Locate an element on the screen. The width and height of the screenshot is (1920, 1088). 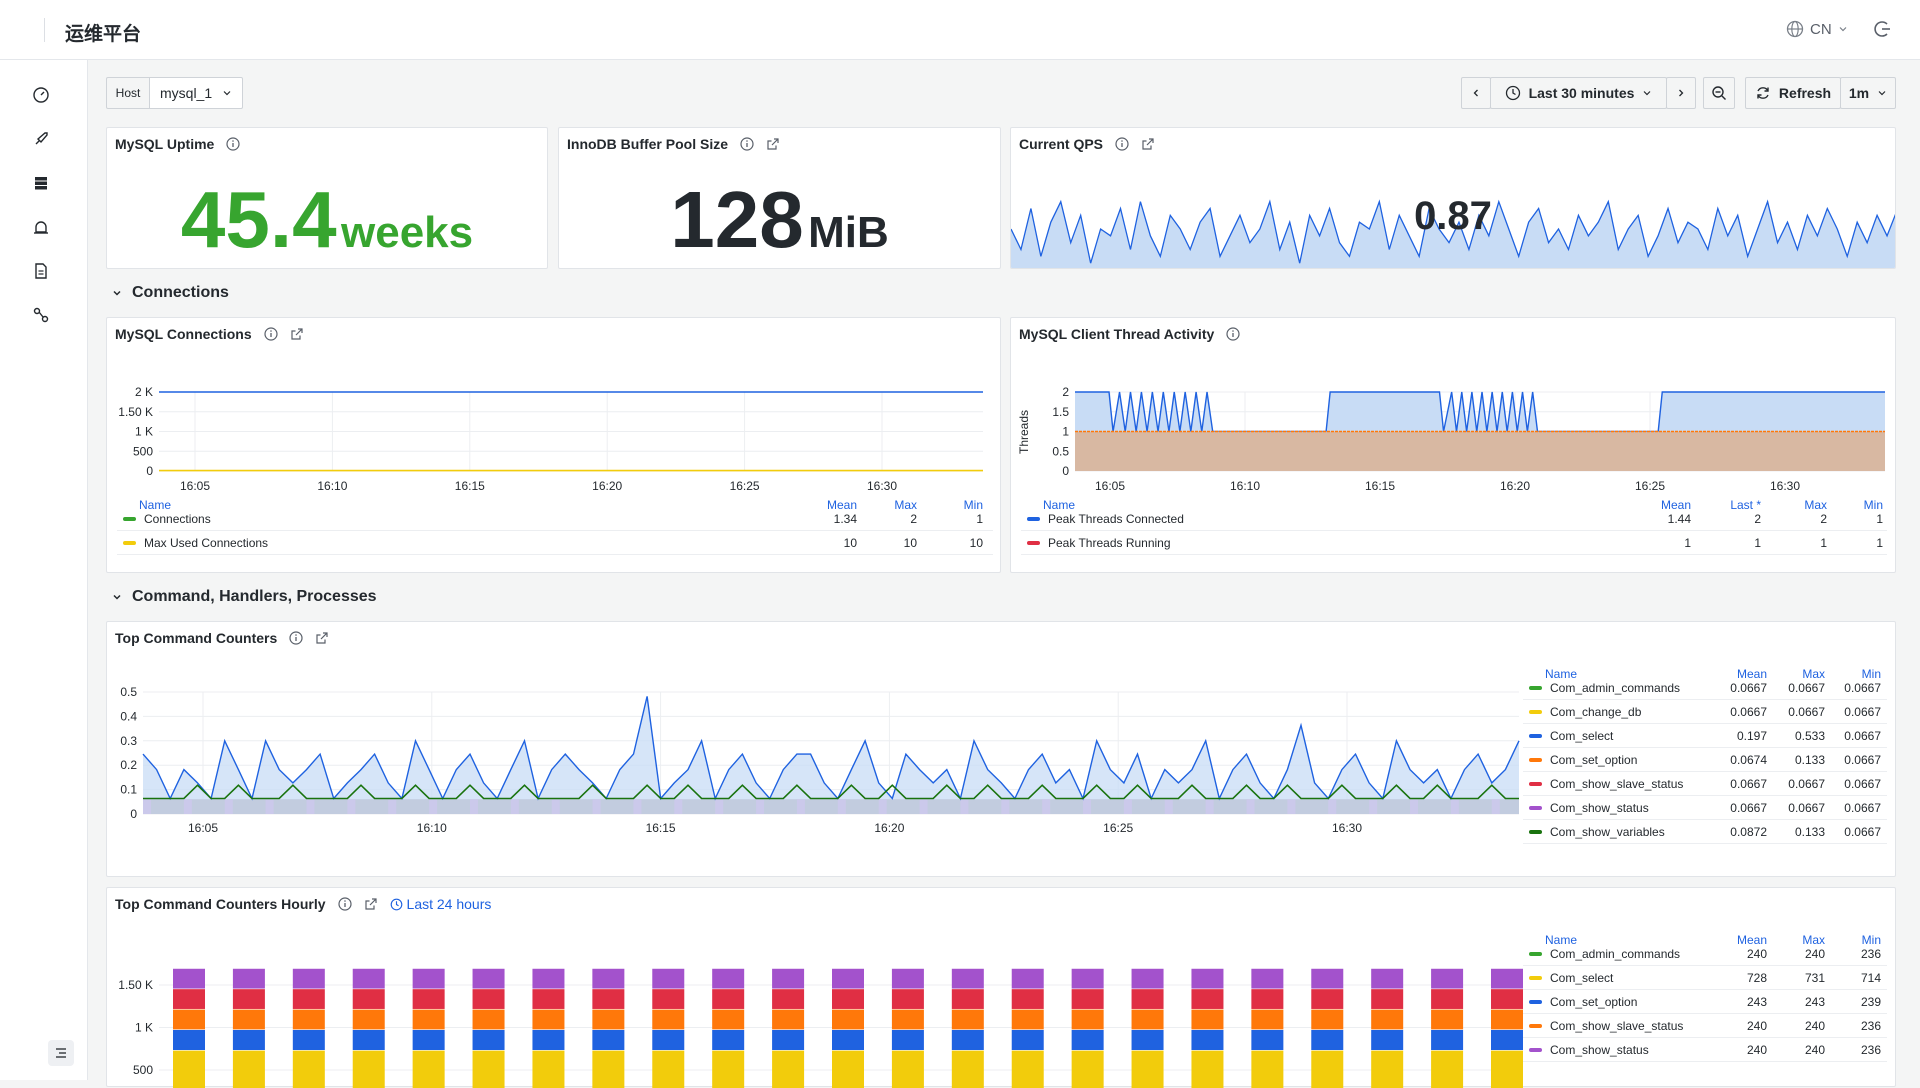
top-column-header: Name is located at coordinates (1561, 674).